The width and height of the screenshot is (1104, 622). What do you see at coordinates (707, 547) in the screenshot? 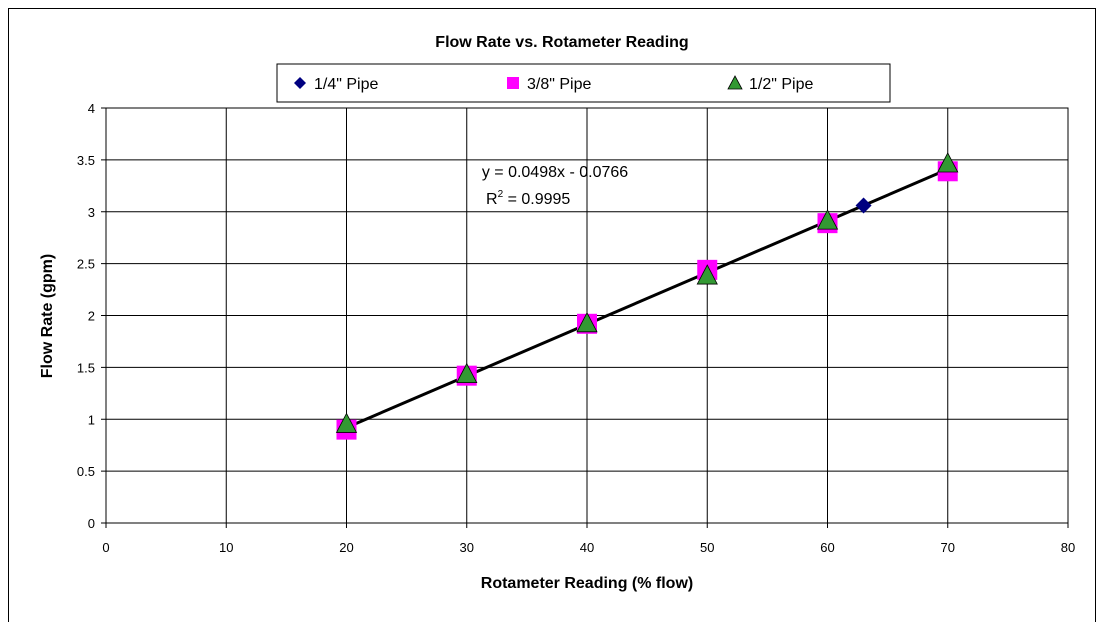
I see `x-tick-label: 50` at bounding box center [707, 547].